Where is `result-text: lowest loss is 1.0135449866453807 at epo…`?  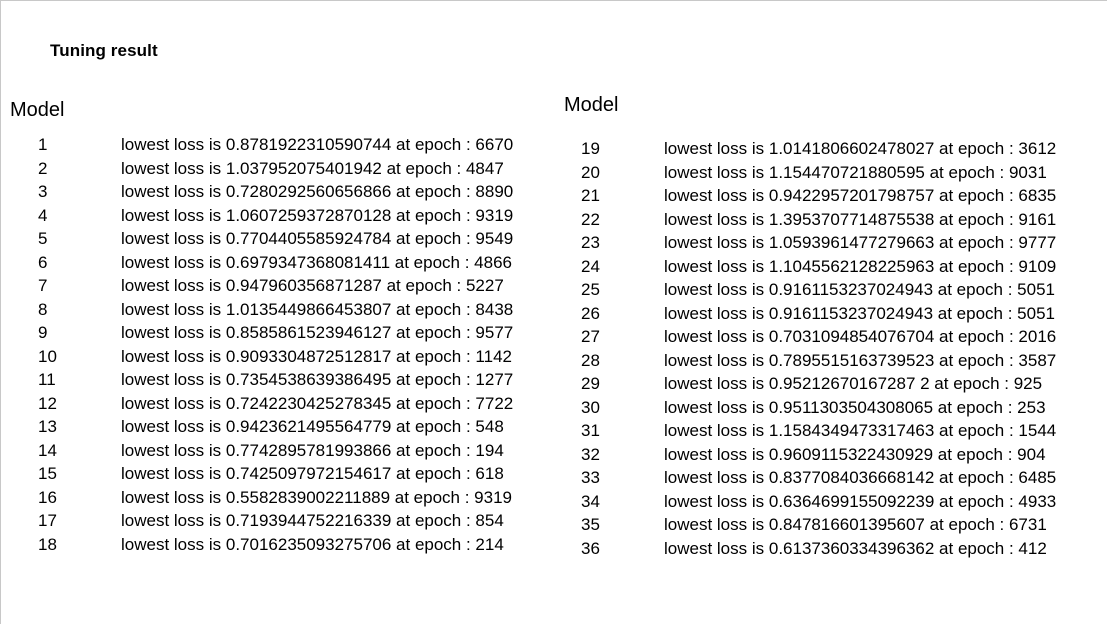
result-text: lowest loss is 1.0135449866453807 at epo… is located at coordinates (317, 309).